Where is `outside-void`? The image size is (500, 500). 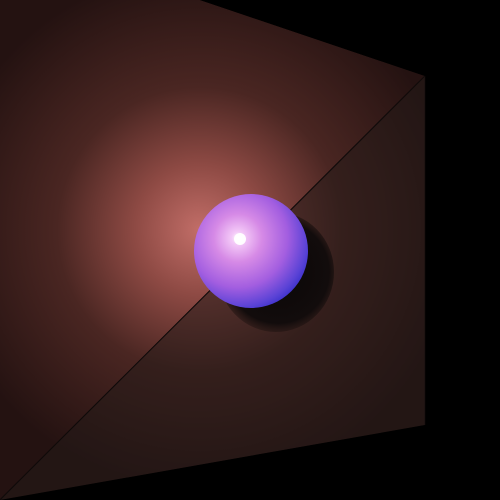
outside-void is located at coordinates (462, 288).